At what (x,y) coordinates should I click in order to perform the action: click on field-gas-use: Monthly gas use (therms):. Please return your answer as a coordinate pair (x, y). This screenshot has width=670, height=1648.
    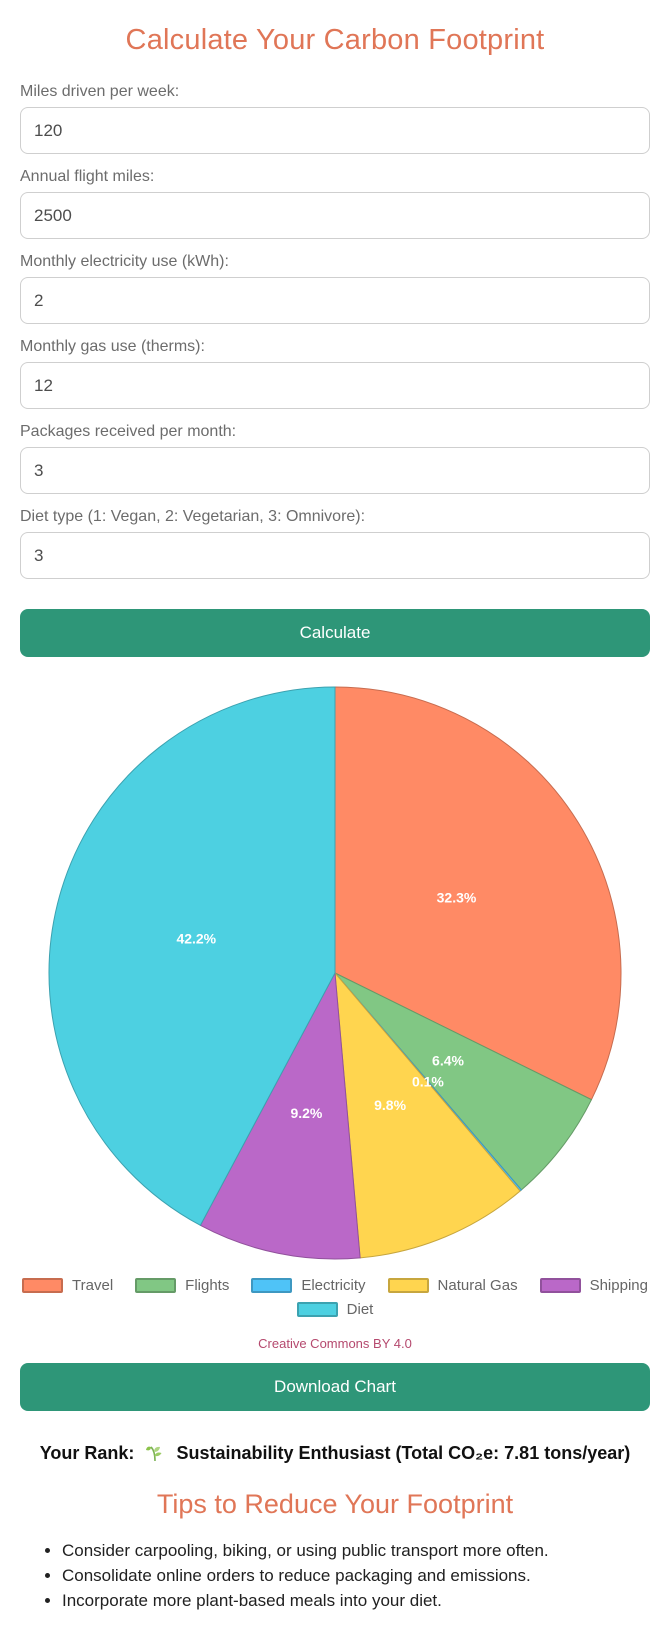
    Looking at the image, I should click on (335, 373).